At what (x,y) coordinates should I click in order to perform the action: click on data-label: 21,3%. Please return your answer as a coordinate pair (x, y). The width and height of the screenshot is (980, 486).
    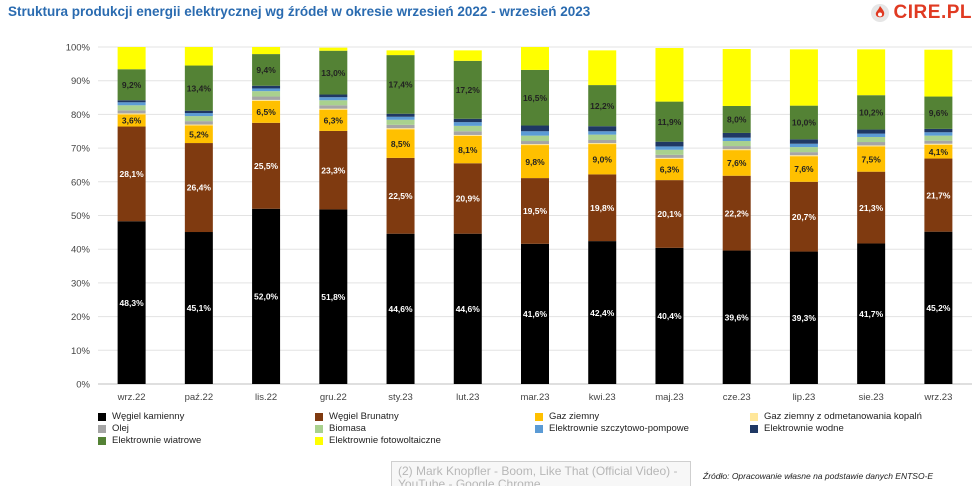
    Looking at the image, I should click on (871, 208).